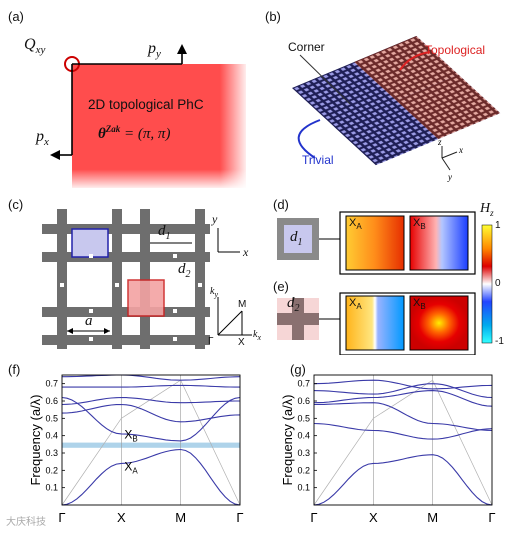  I want to click on d-xb: XB, so click(419, 224).